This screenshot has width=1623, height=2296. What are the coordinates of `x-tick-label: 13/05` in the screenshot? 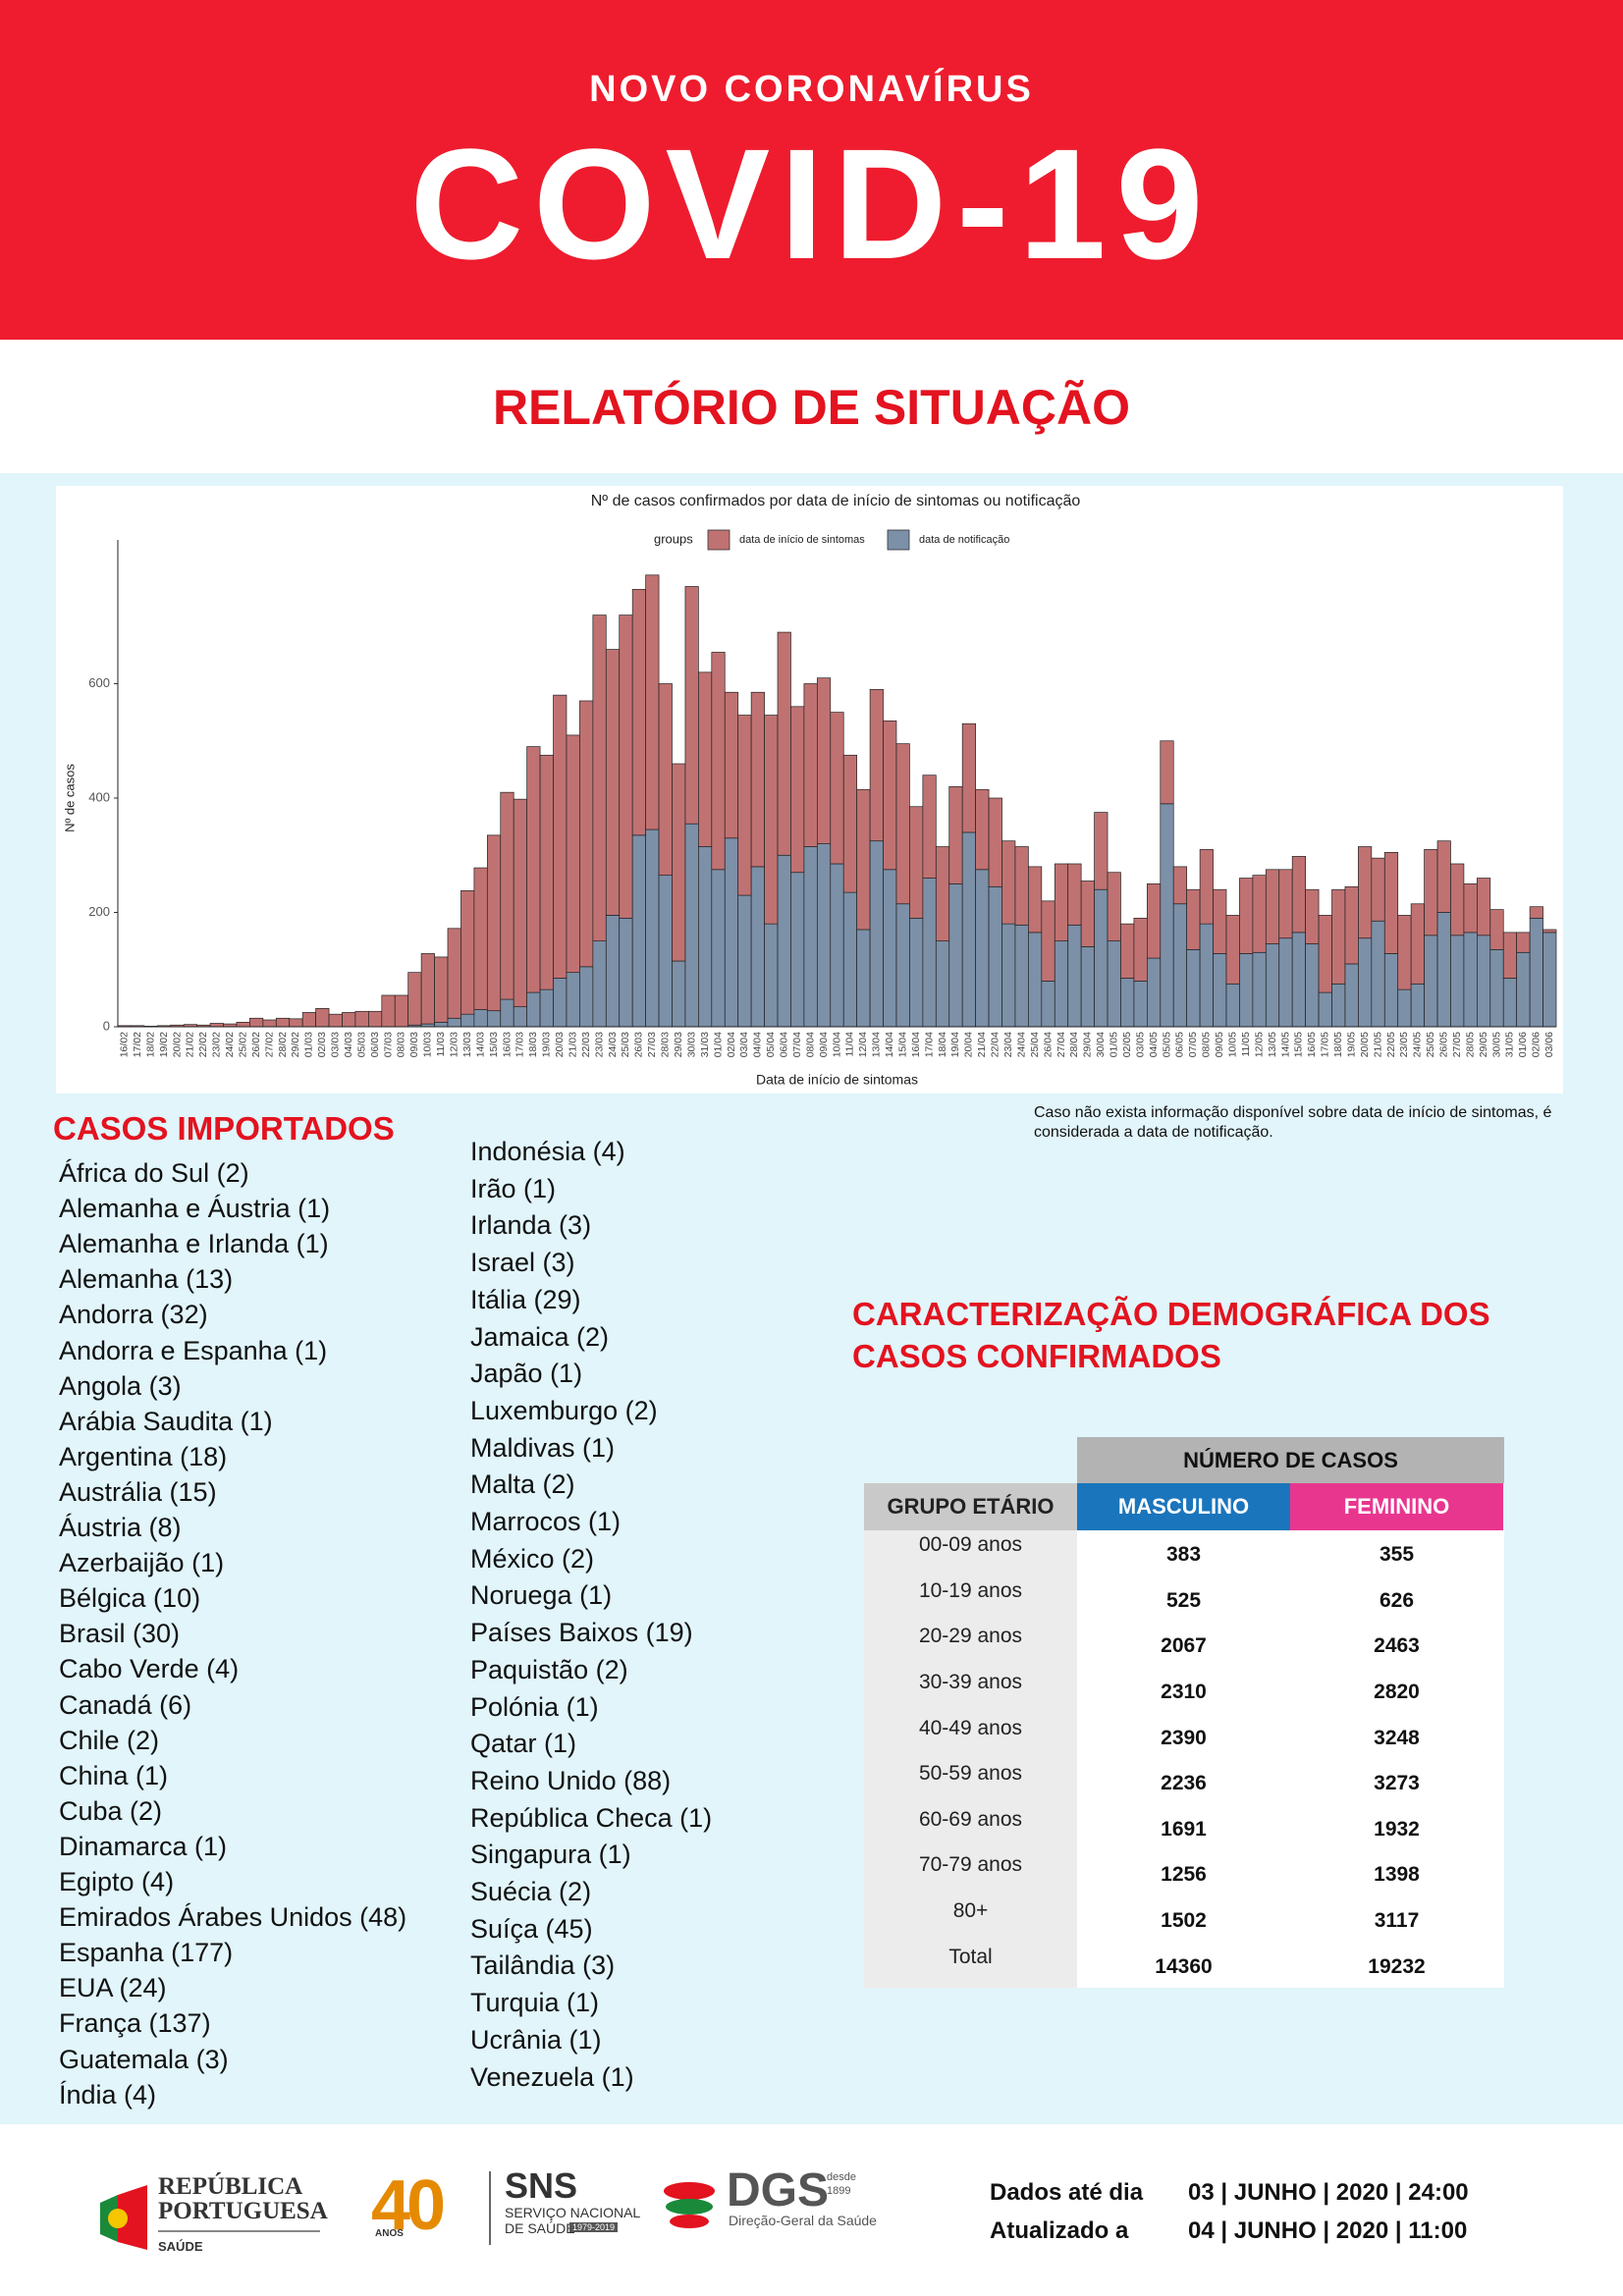 It's located at (1272, 1045).